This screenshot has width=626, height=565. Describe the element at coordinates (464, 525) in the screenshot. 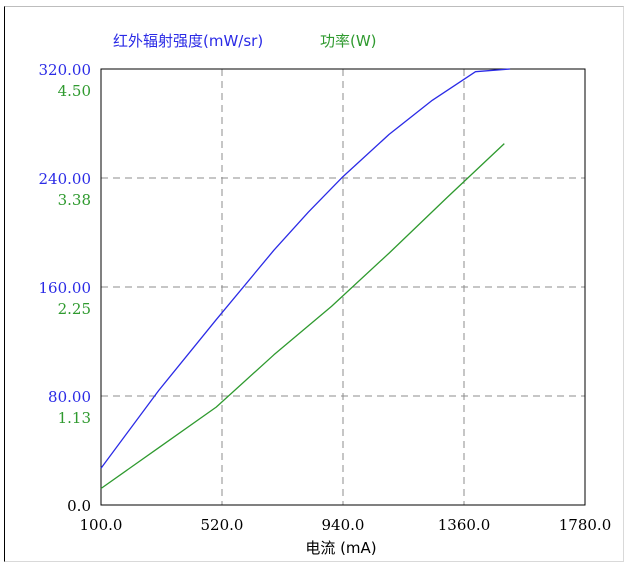

I see `x-tick-label: 1360.0` at that location.